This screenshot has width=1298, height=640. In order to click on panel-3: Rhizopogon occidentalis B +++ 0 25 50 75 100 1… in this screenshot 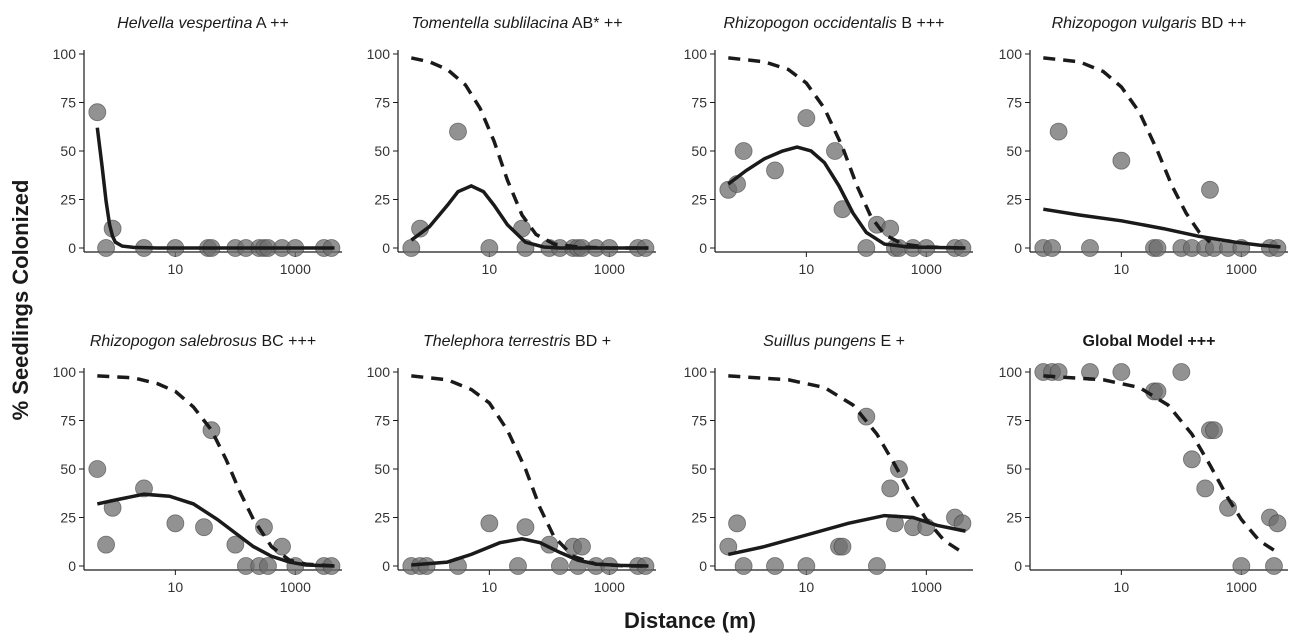, I will do `click(828, 146)`.